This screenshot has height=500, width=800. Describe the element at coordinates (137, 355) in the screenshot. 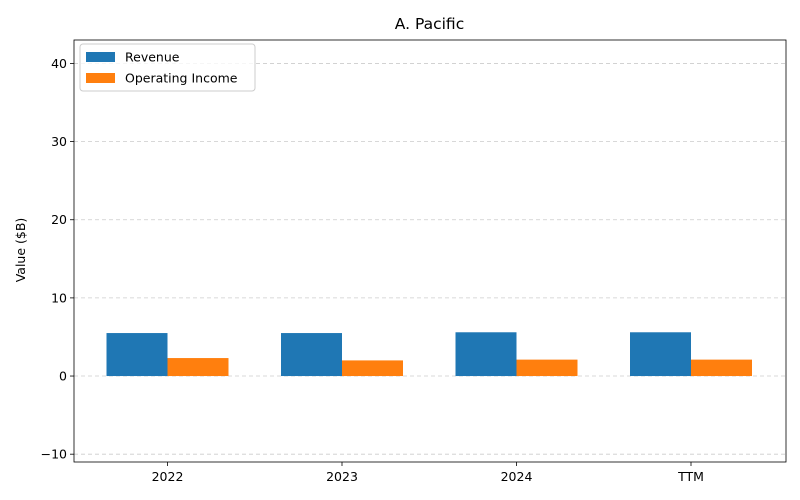

I see `bar-revenue-2022` at that location.